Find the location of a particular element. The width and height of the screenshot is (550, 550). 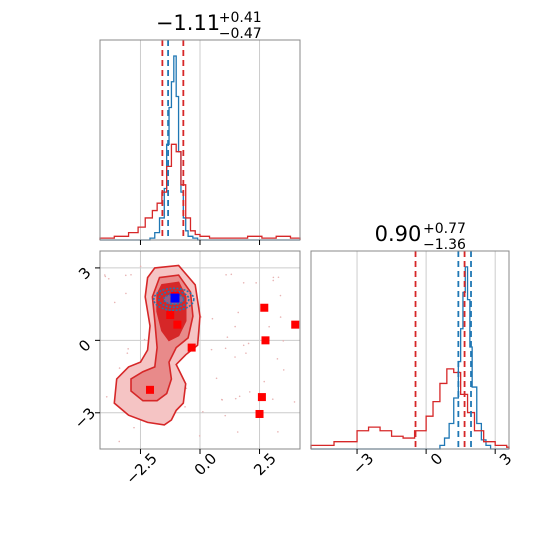

corner-ytick-label-2: 3 is located at coordinates (84, 273).